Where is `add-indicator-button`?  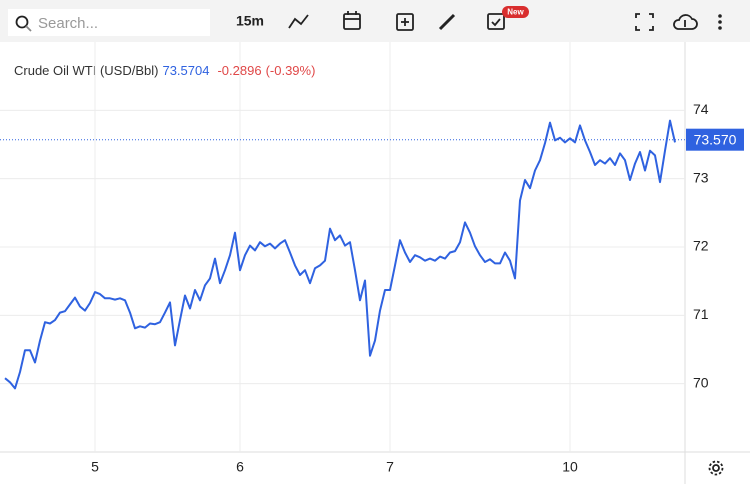
add-indicator-button is located at coordinates (405, 22).